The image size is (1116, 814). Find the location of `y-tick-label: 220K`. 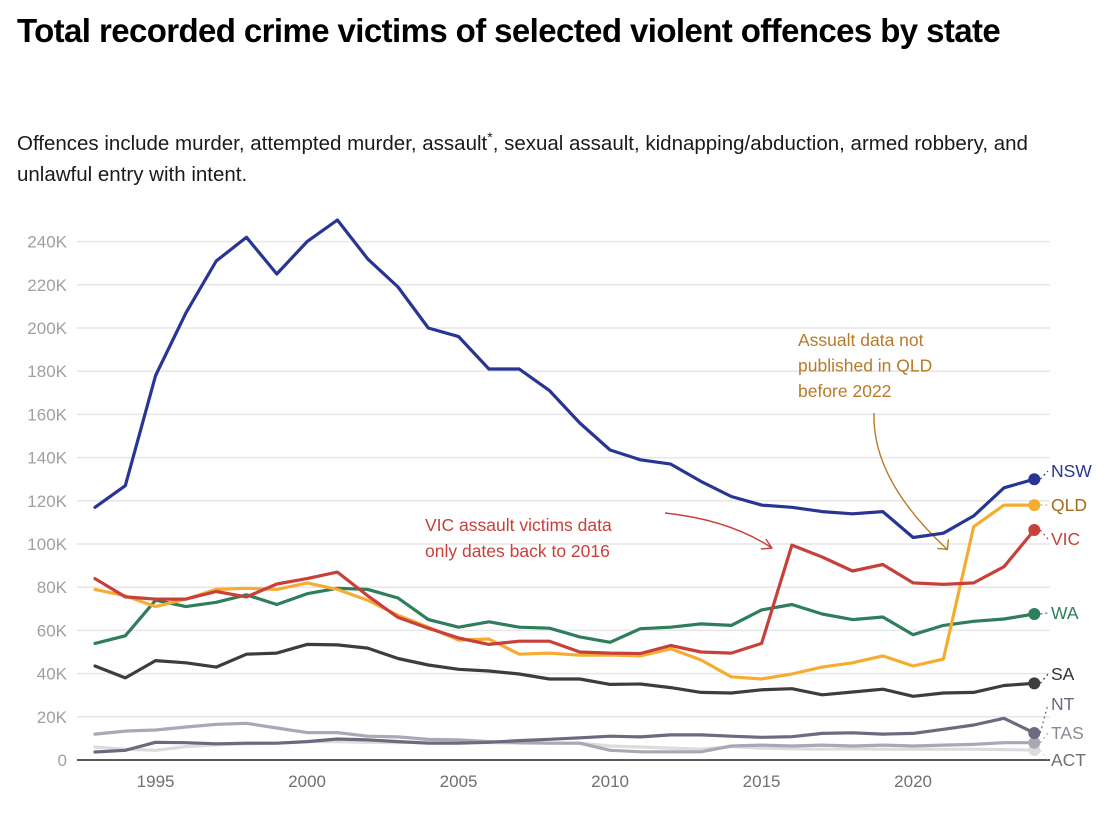

y-tick-label: 220K is located at coordinates (47, 285).